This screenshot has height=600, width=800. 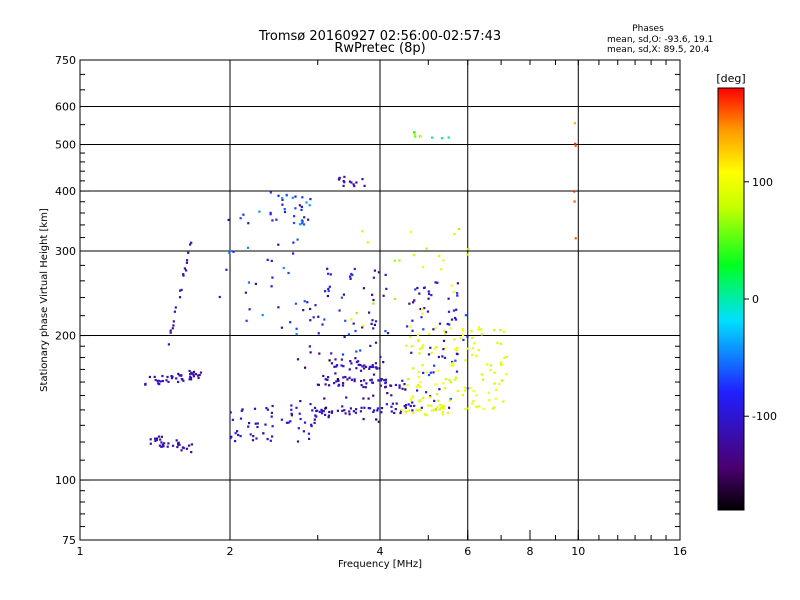 I want to click on y-tick-label: 750, so click(x=65, y=60).